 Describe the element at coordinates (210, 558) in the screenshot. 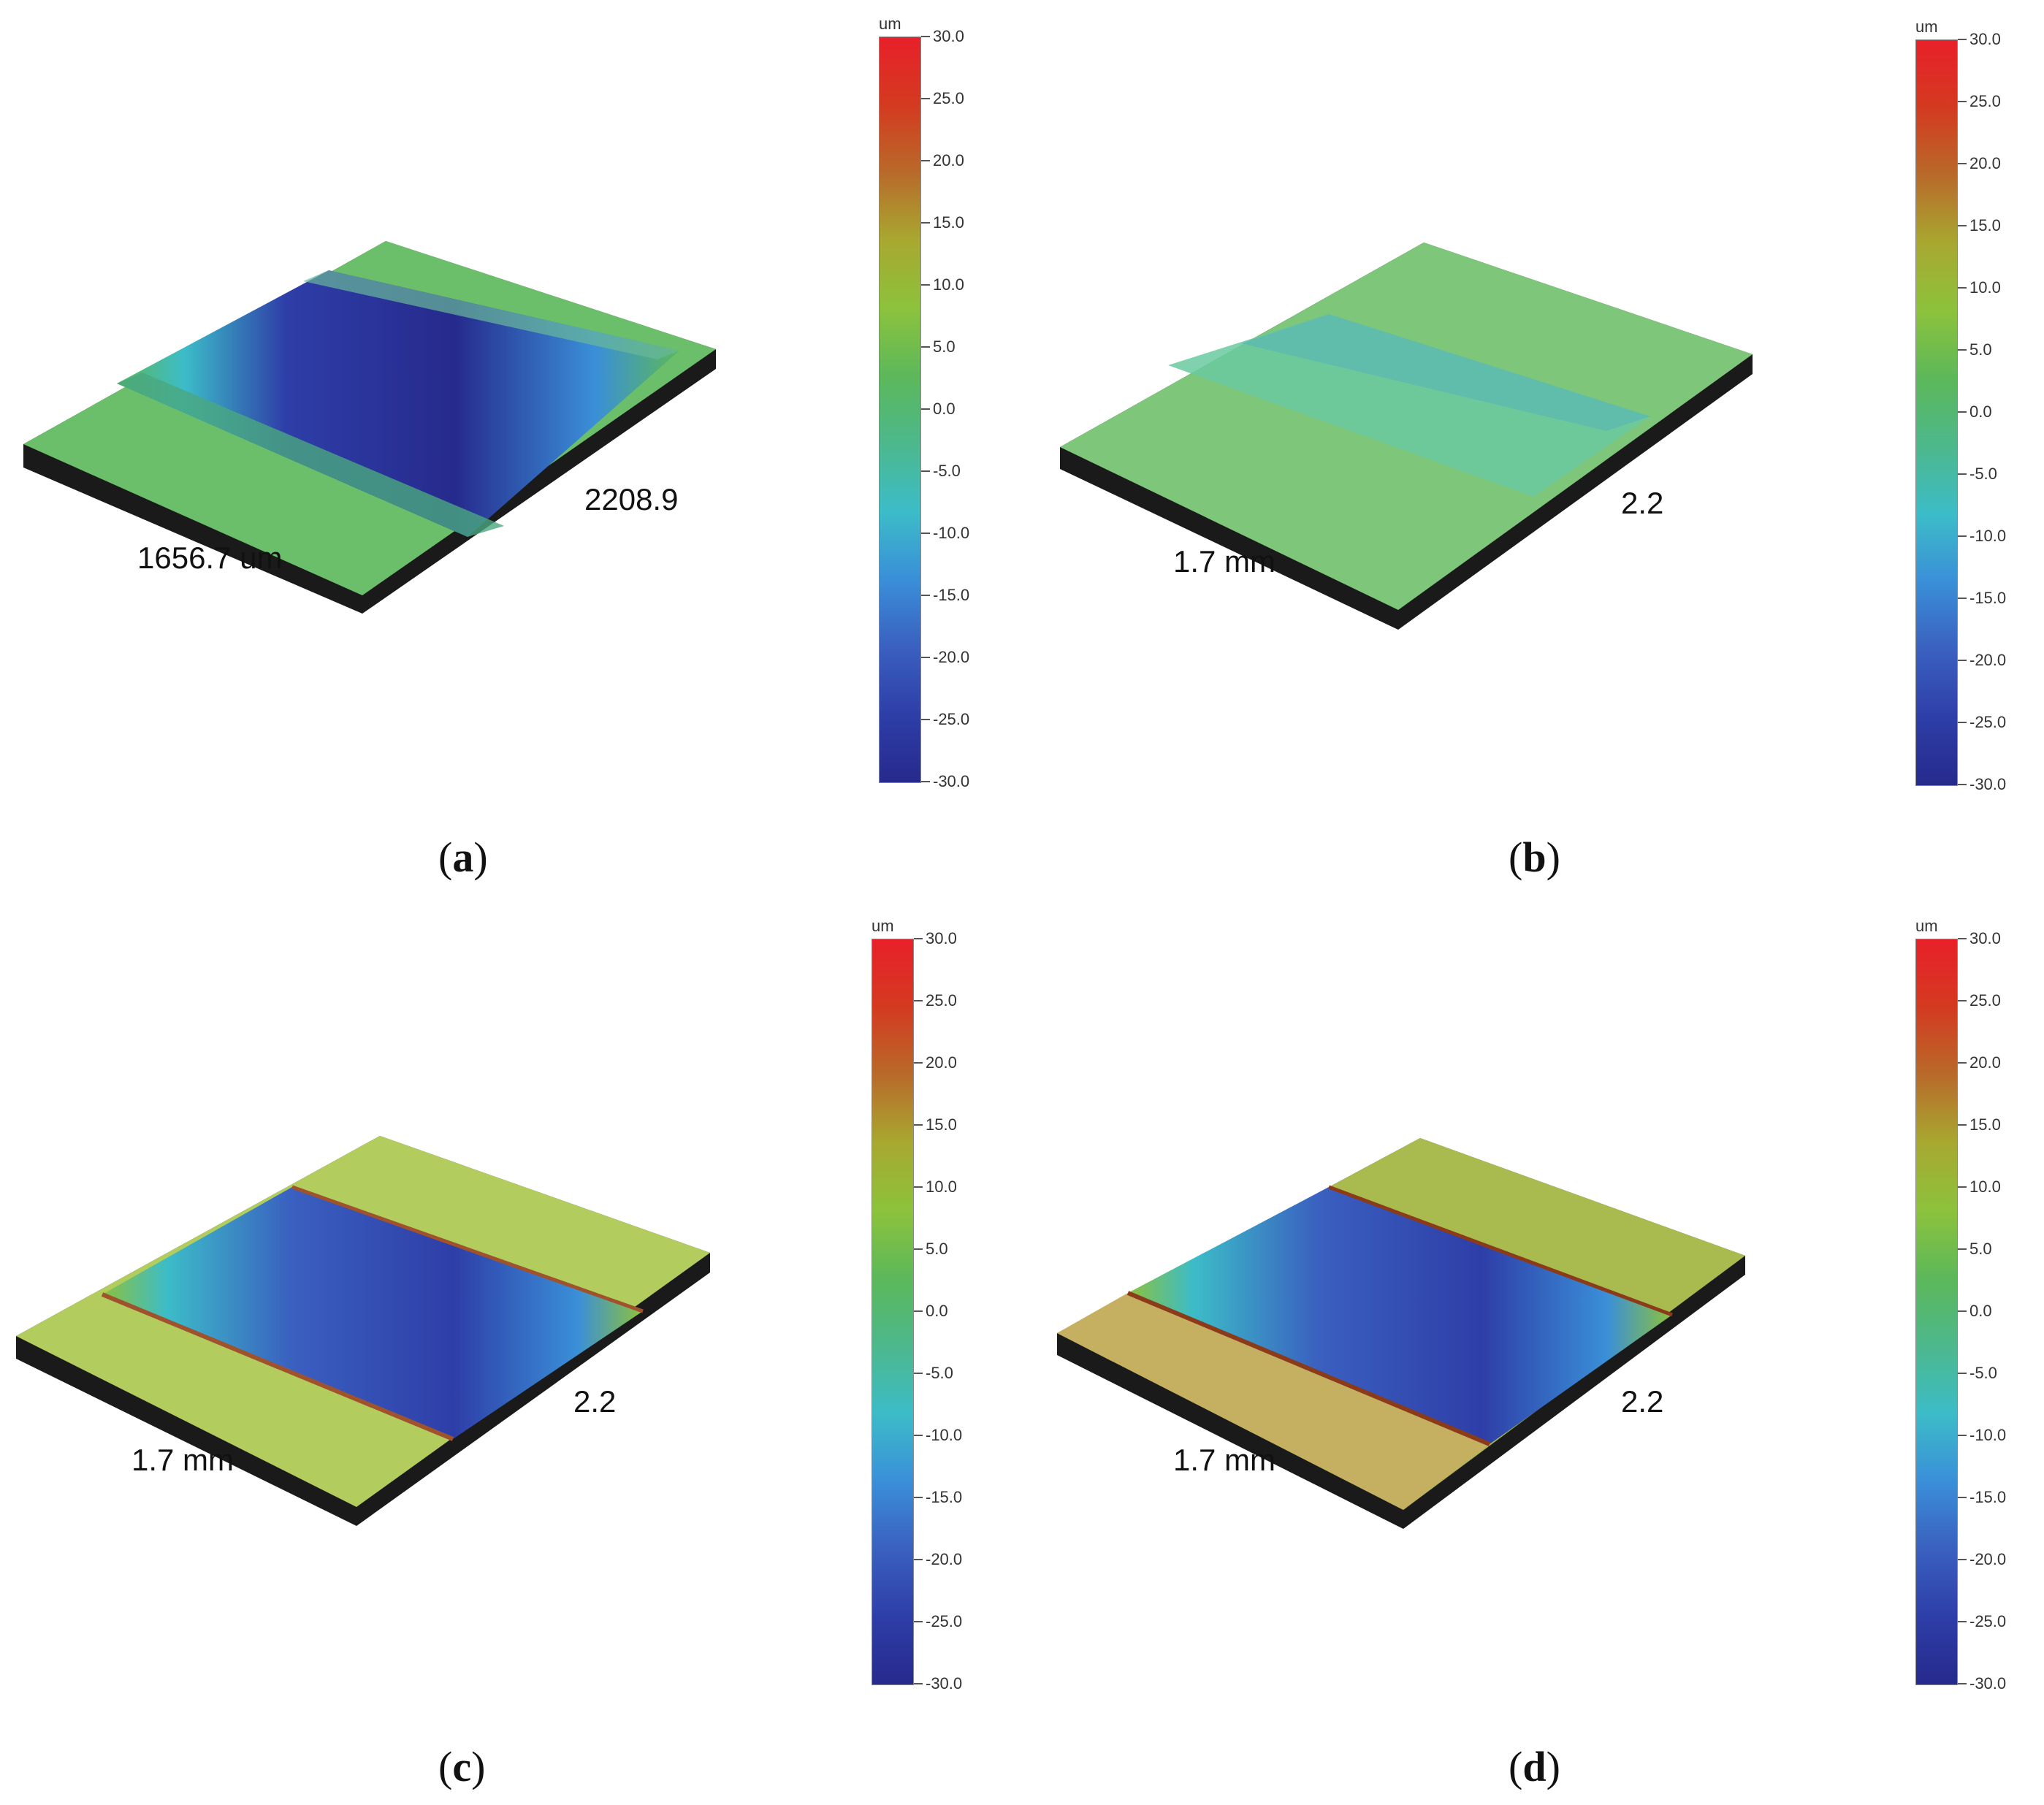

I see `dimension-x-label: 1656.7 um` at that location.